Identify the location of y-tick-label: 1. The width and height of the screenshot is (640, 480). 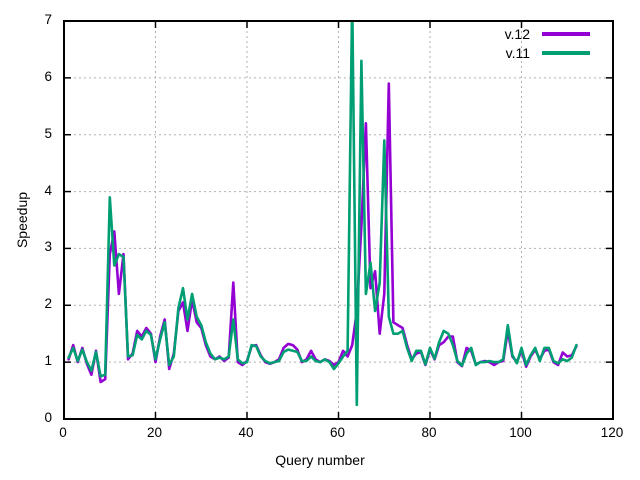
(48, 361).